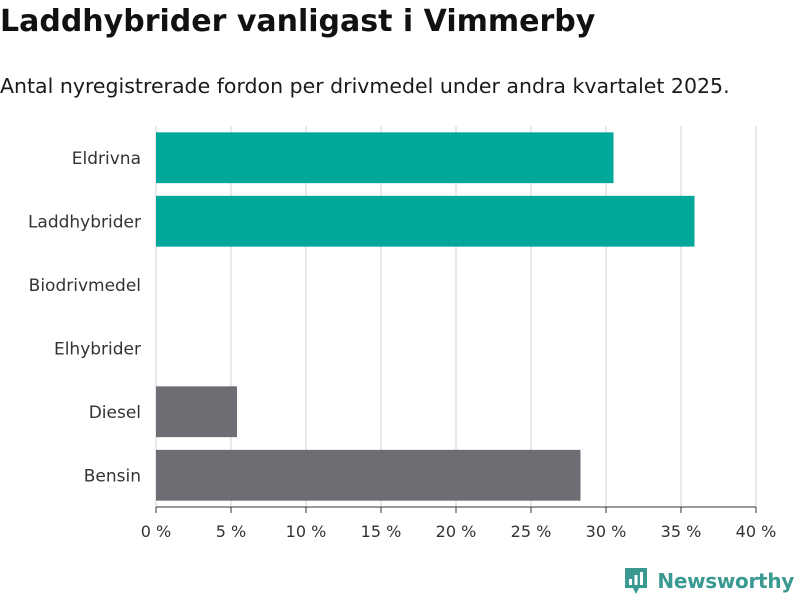 This screenshot has width=800, height=600. Describe the element at coordinates (112, 476) in the screenshot. I see `category-label: Bensin` at that location.